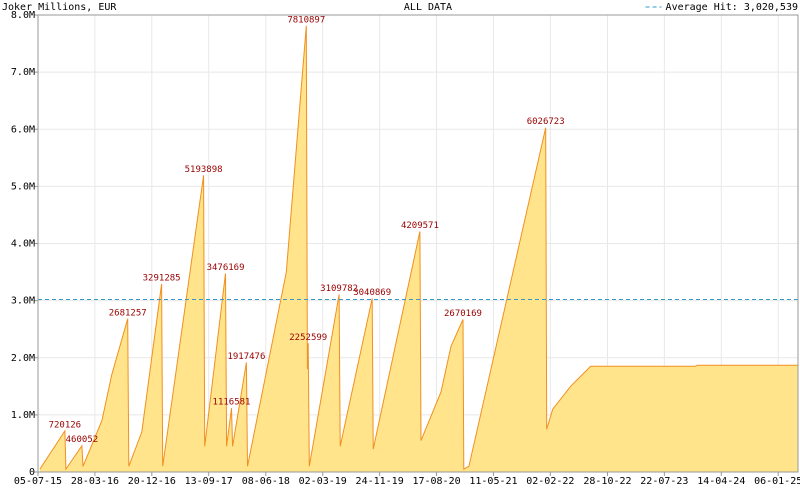 The height and width of the screenshot is (490, 800). I want to click on legend-label: Average Hit: 3,020,539, so click(732, 7).